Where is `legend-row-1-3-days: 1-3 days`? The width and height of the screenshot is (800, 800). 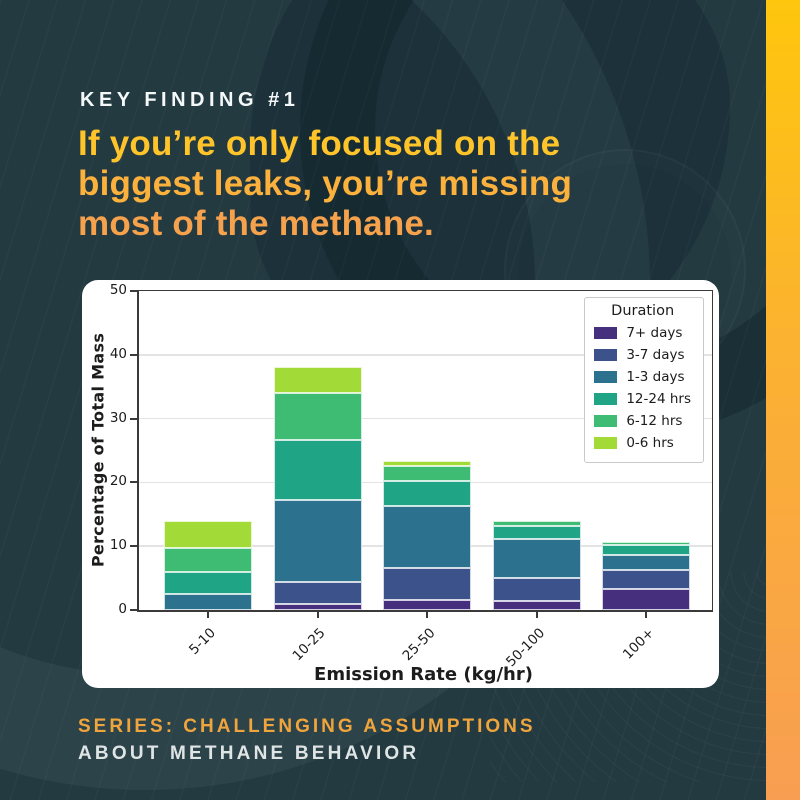
legend-row-1-3-days: 1-3 days is located at coordinates (642, 377).